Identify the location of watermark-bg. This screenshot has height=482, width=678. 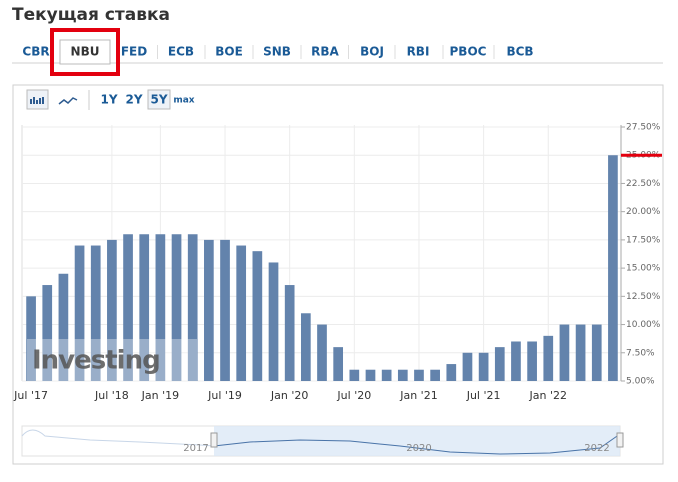
(112, 360).